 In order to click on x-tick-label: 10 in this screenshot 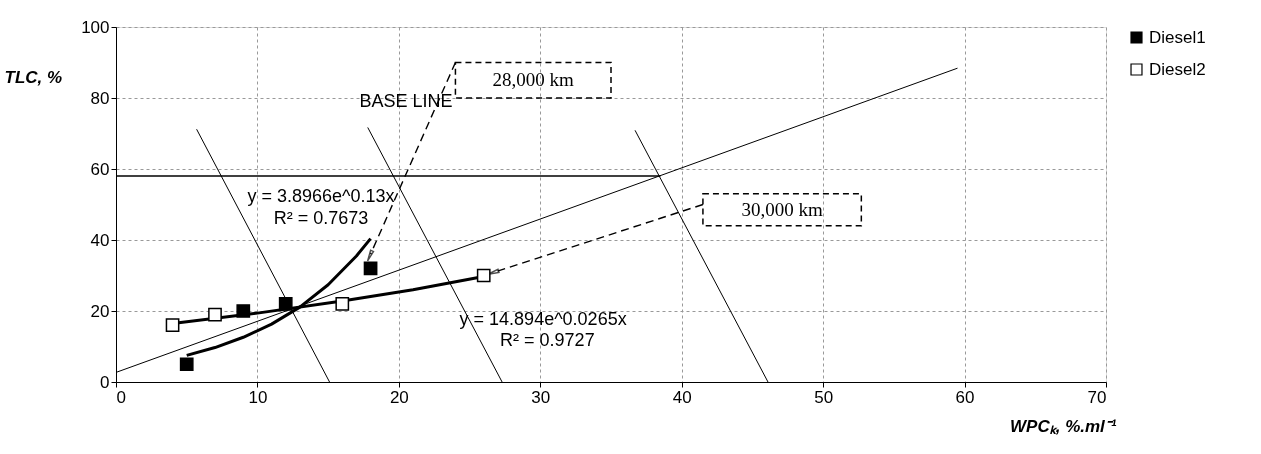, I will do `click(258, 397)`.